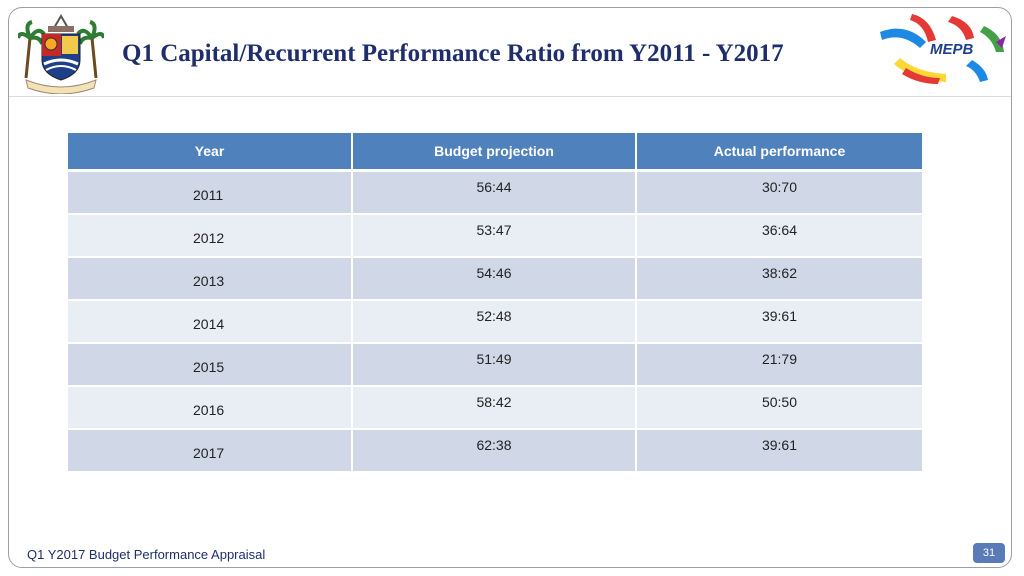 This screenshot has width=1024, height=576. Describe the element at coordinates (210, 322) in the screenshot. I see `year-cell: 2014` at that location.